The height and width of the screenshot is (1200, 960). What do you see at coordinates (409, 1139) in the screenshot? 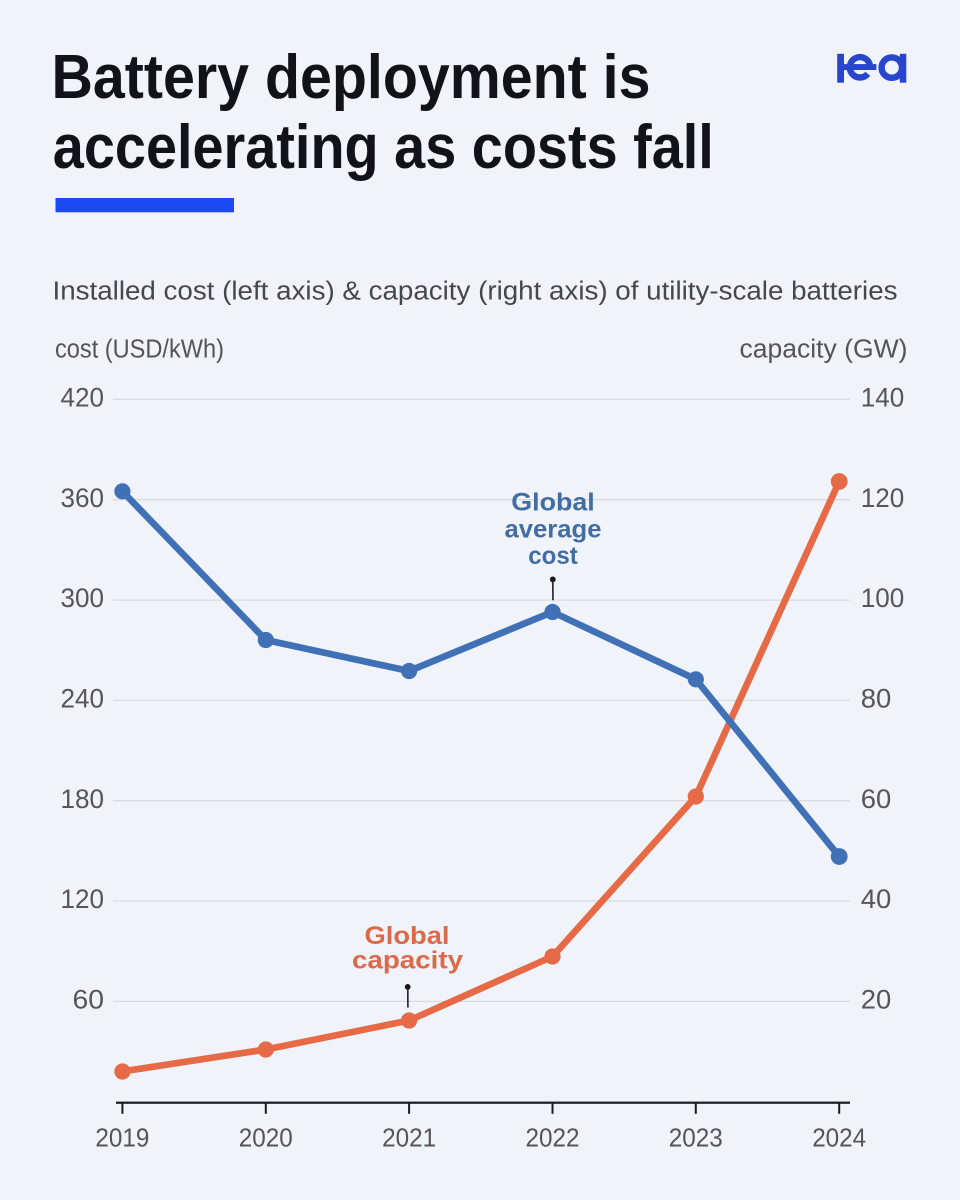
I see `svg-text: 2021` at bounding box center [409, 1139].